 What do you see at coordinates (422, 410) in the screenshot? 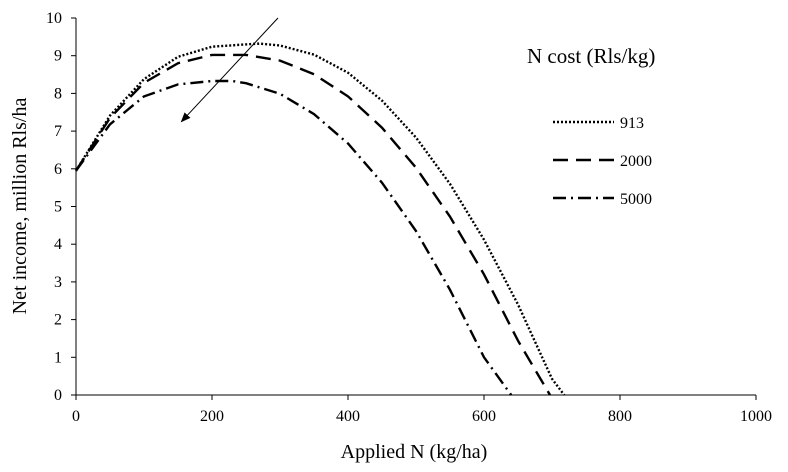
I see `x-axis-ticks: 0 200 400 600 800 1000` at bounding box center [422, 410].